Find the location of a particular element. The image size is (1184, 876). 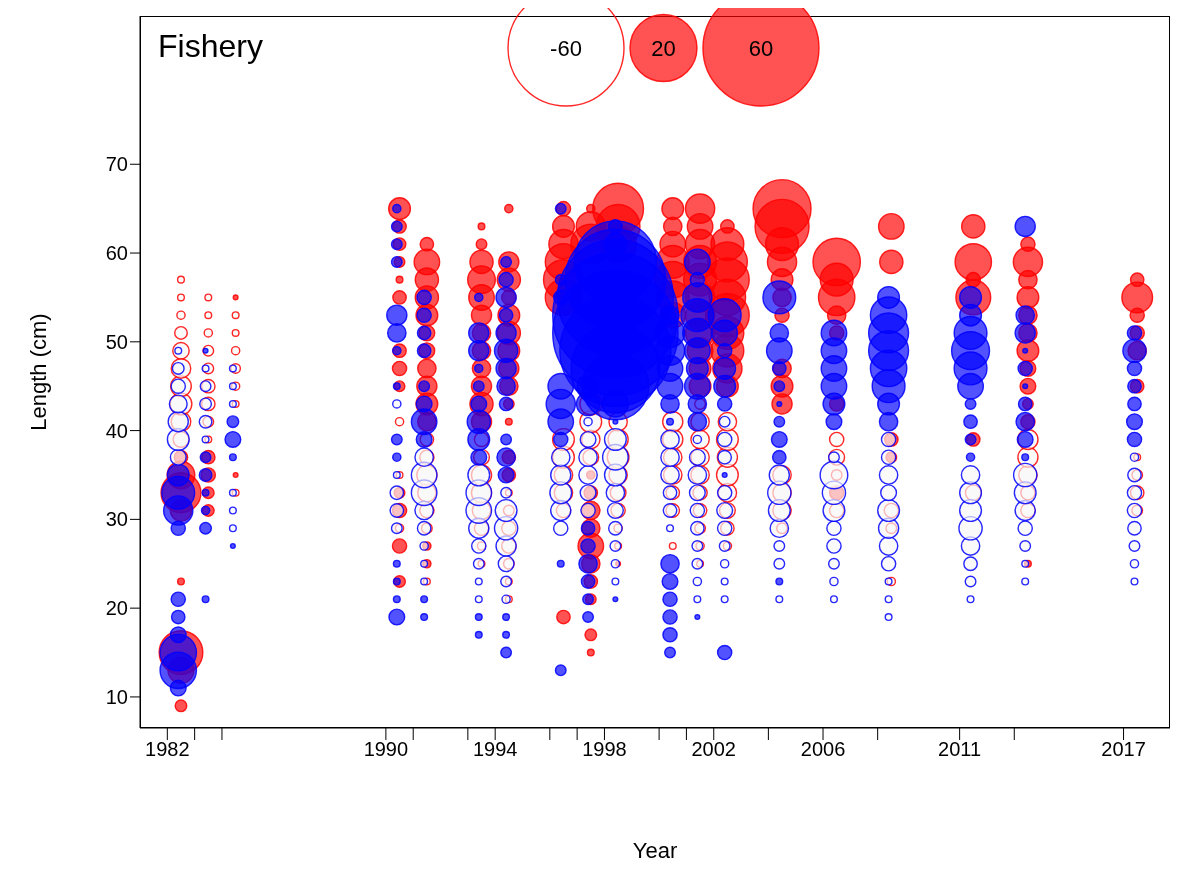

legend-label: 60 is located at coordinates (761, 48).